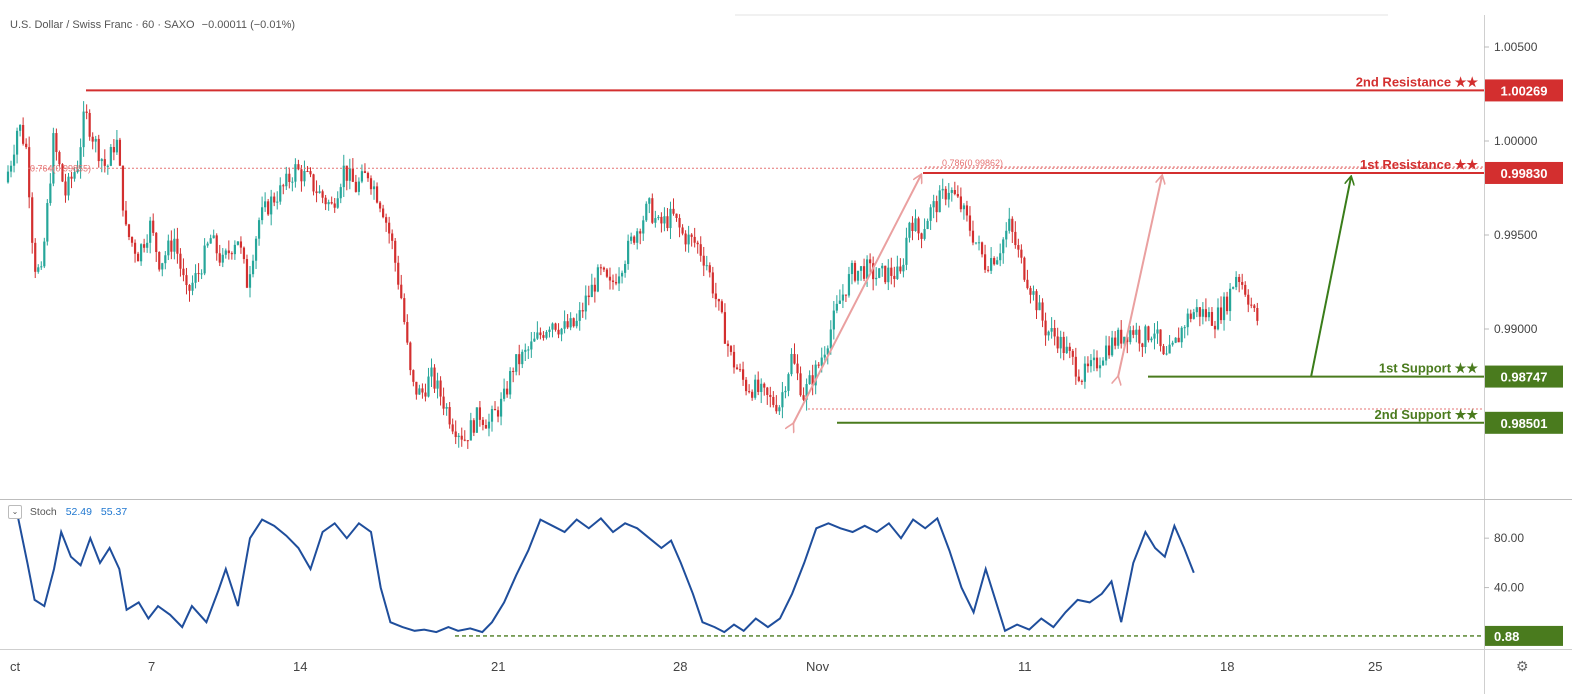 Image resolution: width=1572 pixels, height=699 pixels. I want to click on stoch-tick-label: 80.00, so click(1509, 538).